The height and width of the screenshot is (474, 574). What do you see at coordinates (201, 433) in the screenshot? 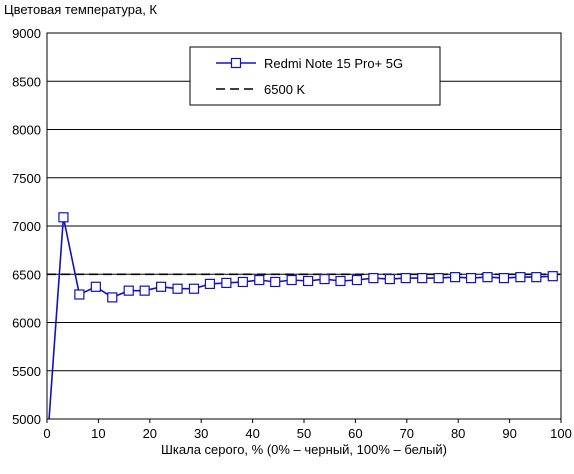
I see `x-tick-label: 30` at bounding box center [201, 433].